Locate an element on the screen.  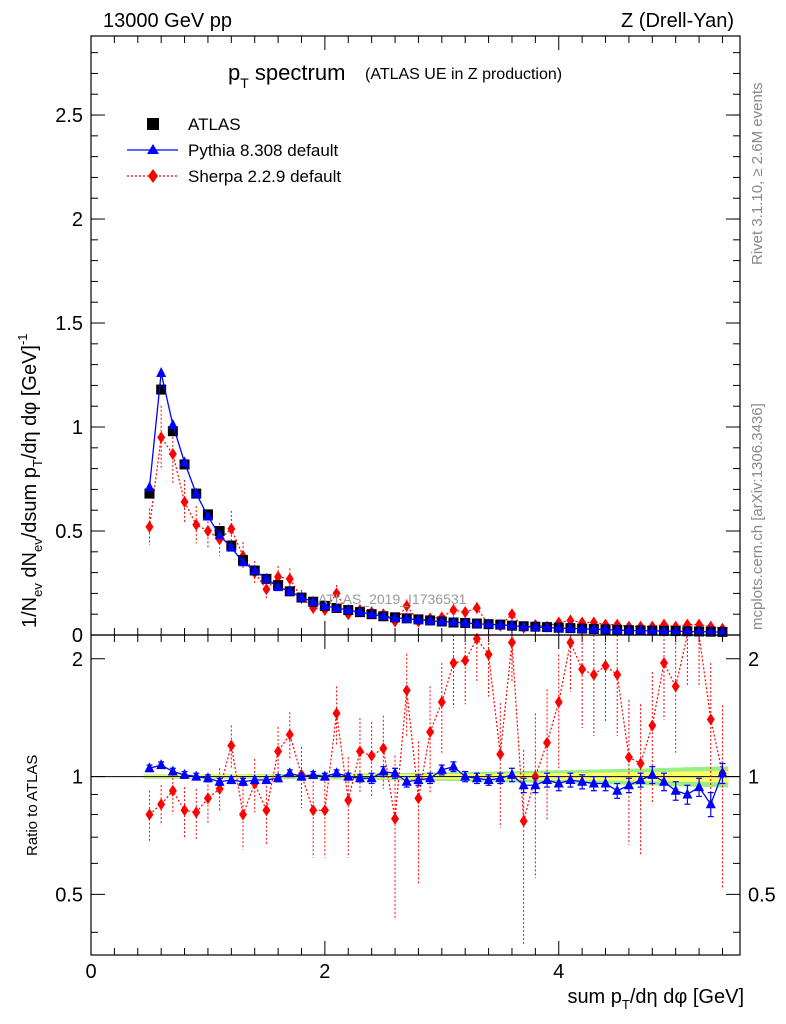
y-tick-label: 2 is located at coordinates (77, 220).